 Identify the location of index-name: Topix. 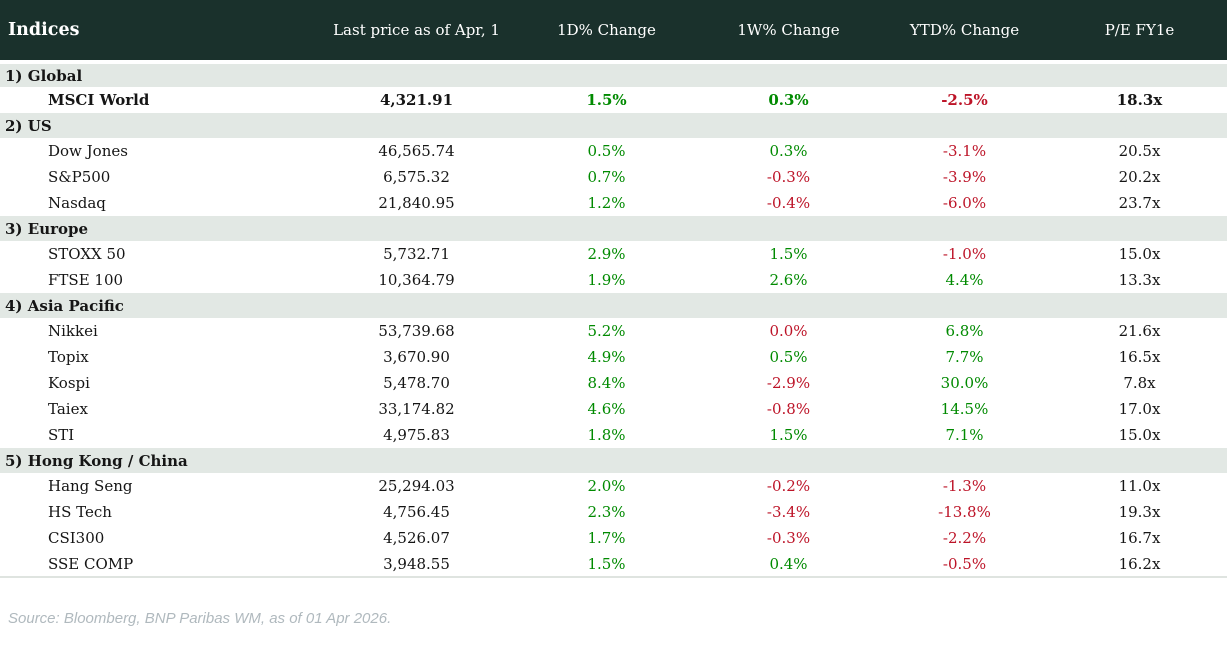
(160, 357).